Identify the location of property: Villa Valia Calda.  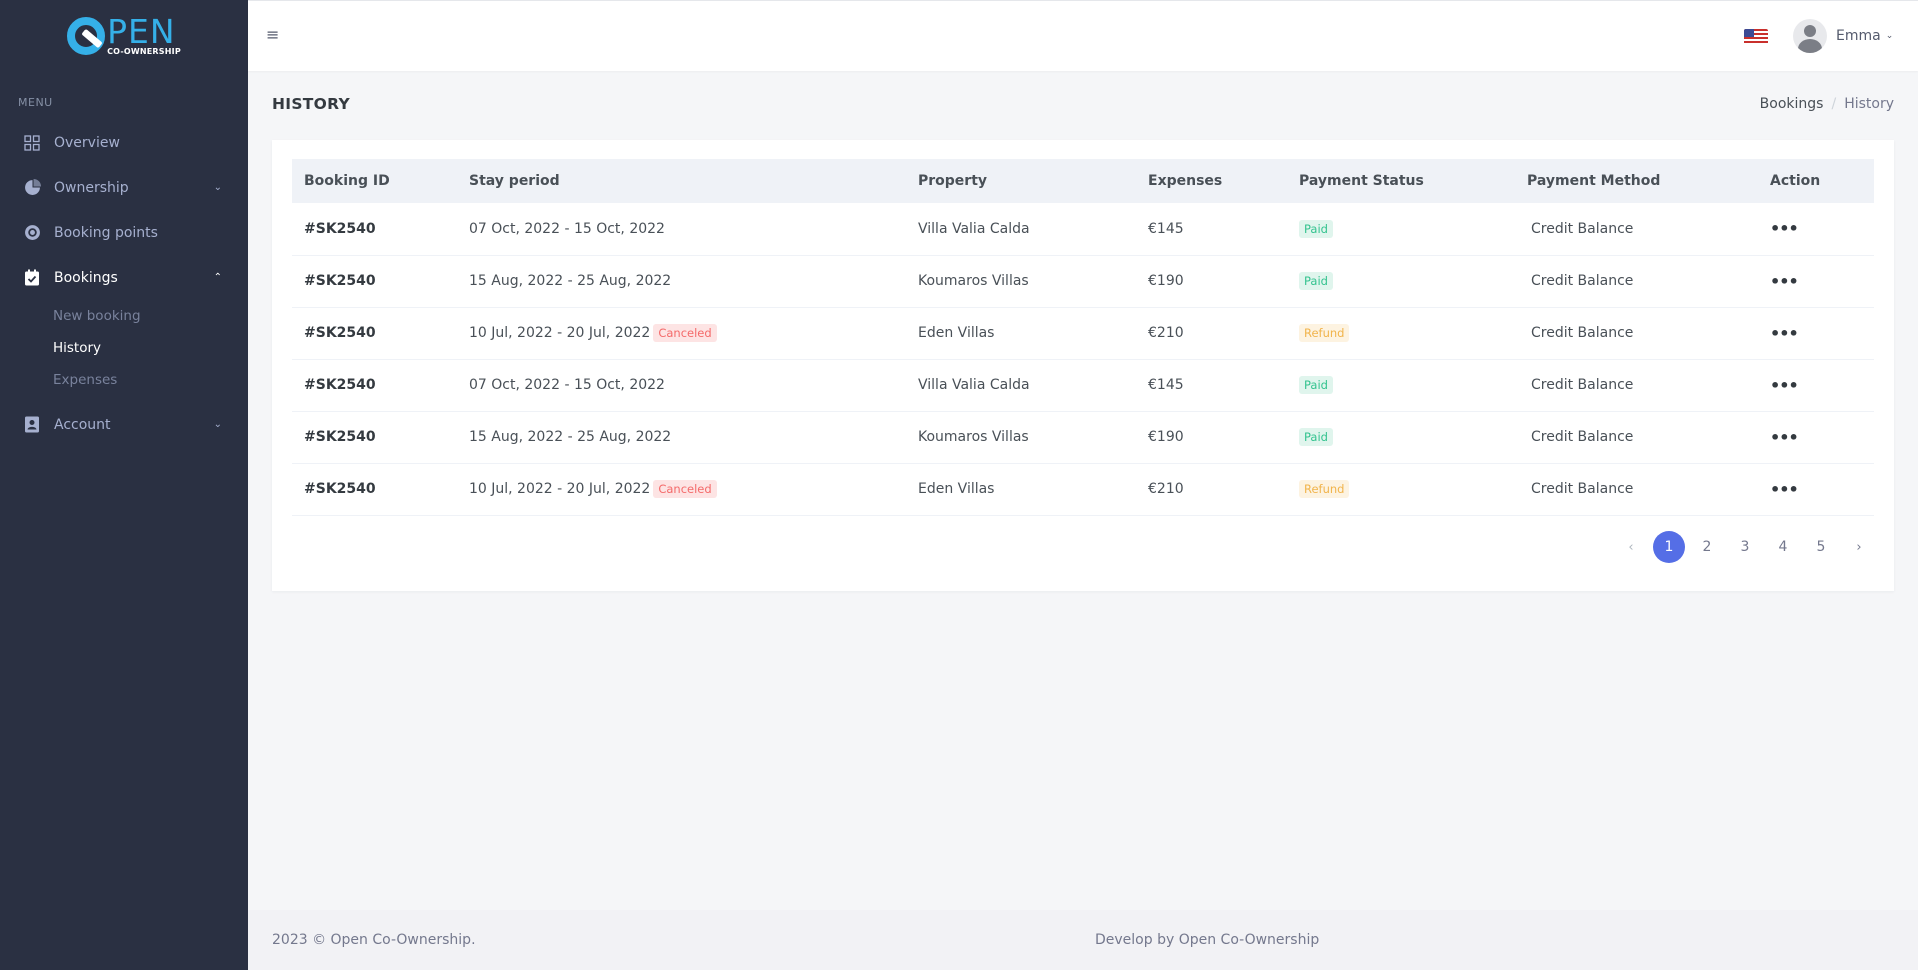
(974, 385).